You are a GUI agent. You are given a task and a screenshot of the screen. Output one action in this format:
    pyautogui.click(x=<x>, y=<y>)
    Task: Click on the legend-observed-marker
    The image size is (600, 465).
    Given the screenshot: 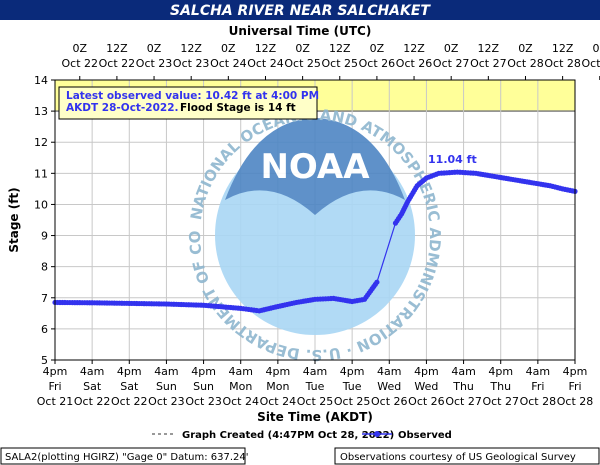 What is the action you would take?
    pyautogui.click(x=377, y=434)
    